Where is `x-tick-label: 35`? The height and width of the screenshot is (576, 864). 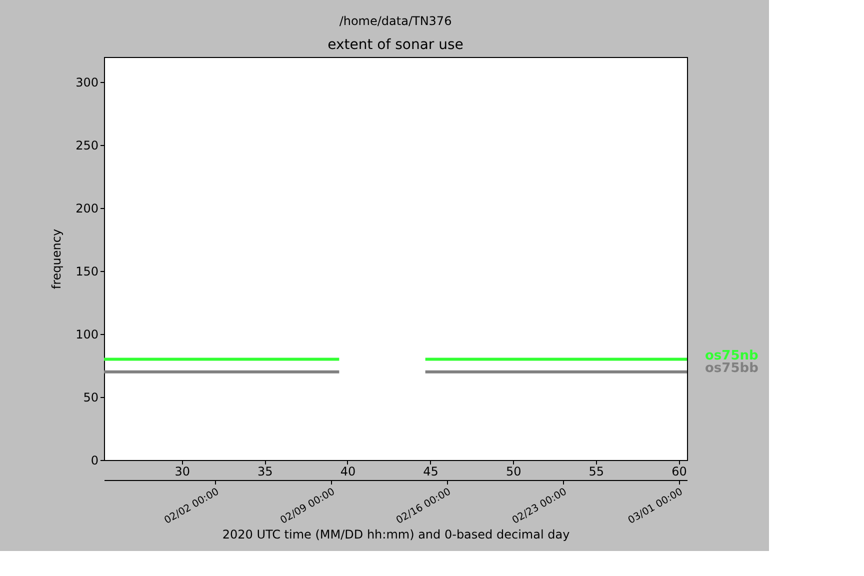 x-tick-label: 35 is located at coordinates (265, 471).